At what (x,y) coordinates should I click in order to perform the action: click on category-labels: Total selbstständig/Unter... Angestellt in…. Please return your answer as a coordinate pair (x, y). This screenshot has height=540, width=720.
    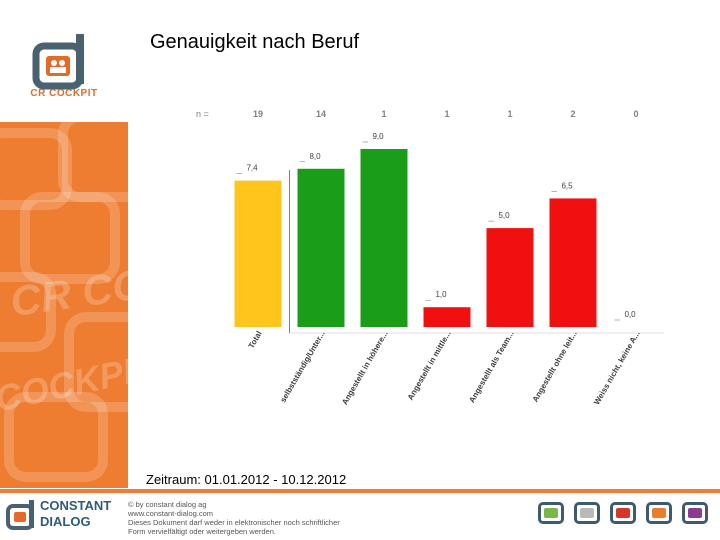
    Looking at the image, I should click on (444, 368).